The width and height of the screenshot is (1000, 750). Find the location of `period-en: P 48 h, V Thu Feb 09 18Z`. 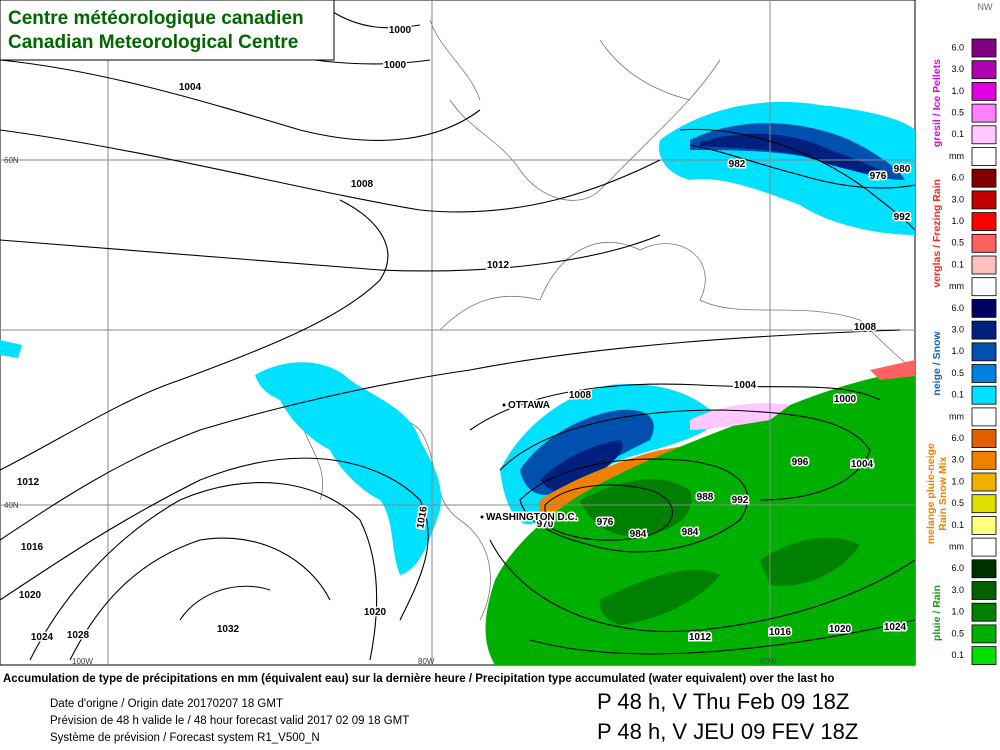

period-en: P 48 h, V Thu Feb 09 18Z is located at coordinates (723, 701).